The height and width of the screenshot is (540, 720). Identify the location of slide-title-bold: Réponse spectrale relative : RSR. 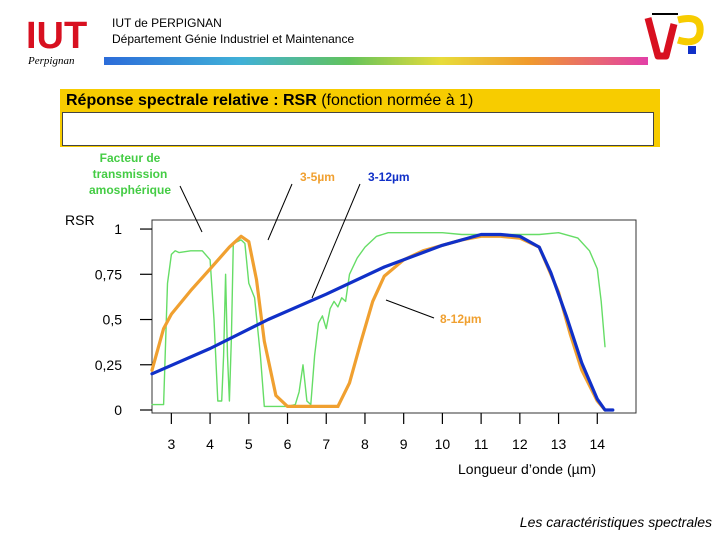
(191, 100).